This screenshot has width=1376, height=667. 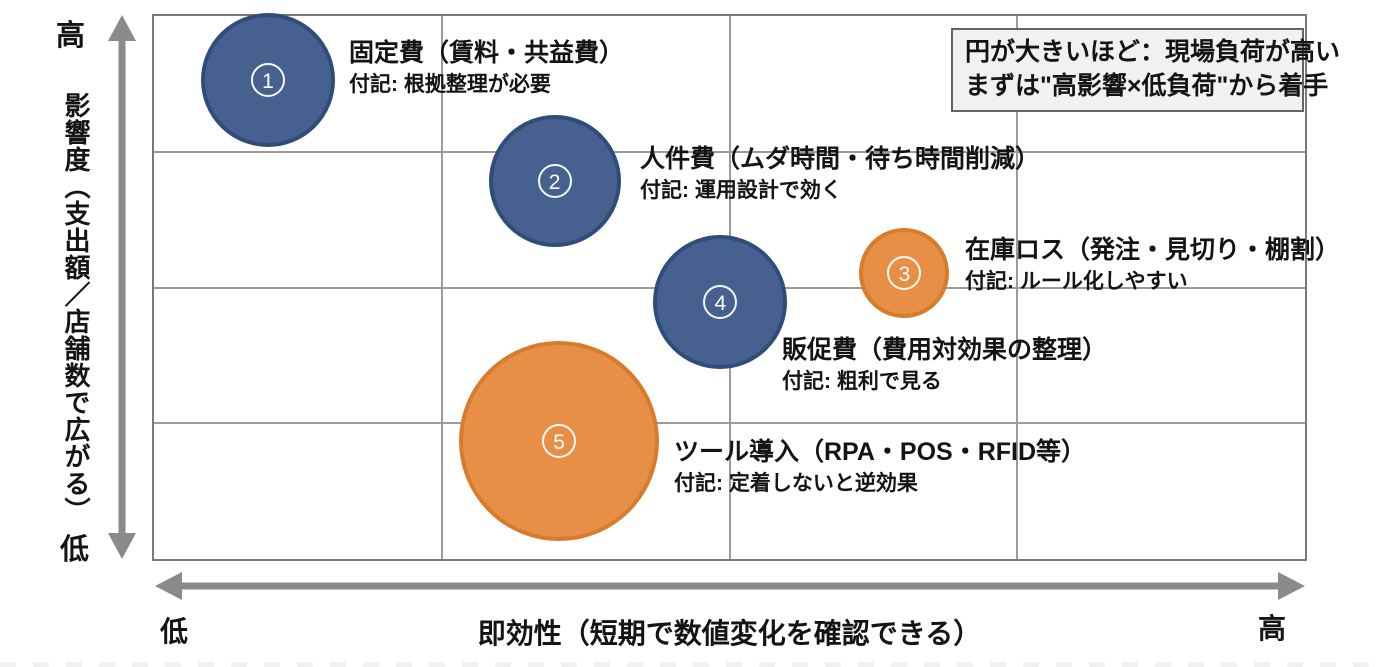 What do you see at coordinates (1076, 281) in the screenshot?
I see `bubble-note: 付記: ルール化しやすい` at bounding box center [1076, 281].